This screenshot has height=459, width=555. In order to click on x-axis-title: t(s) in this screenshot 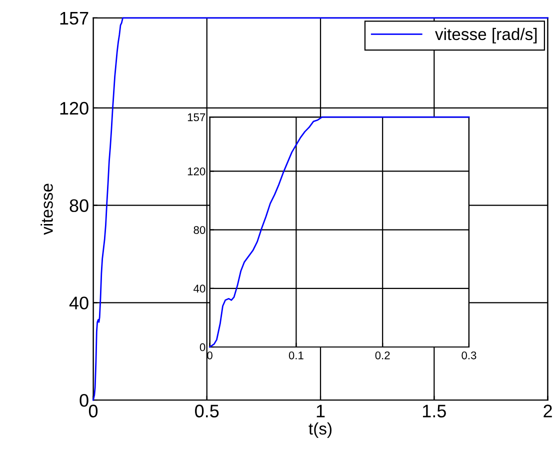, I will do `click(320, 430)`.